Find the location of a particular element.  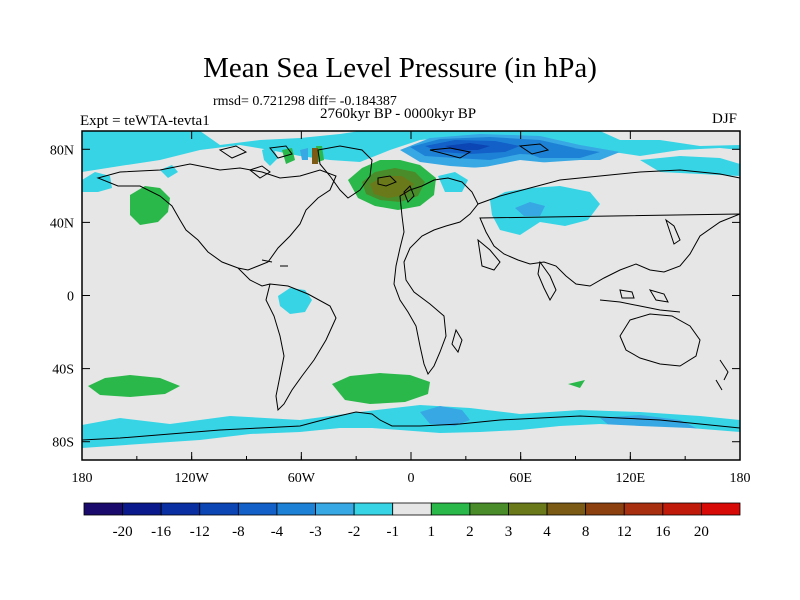

x-tick-label: 60W is located at coordinates (302, 478).